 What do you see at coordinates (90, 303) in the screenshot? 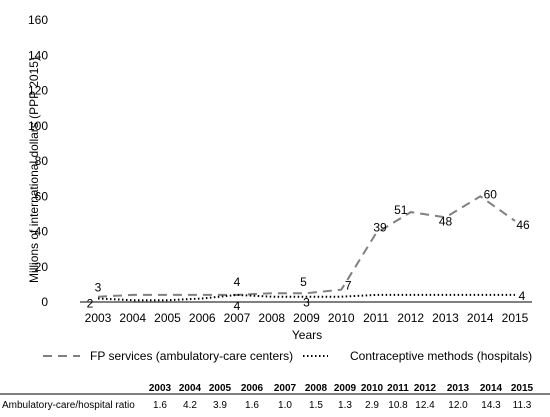
I see `data-label: 2` at bounding box center [90, 303].